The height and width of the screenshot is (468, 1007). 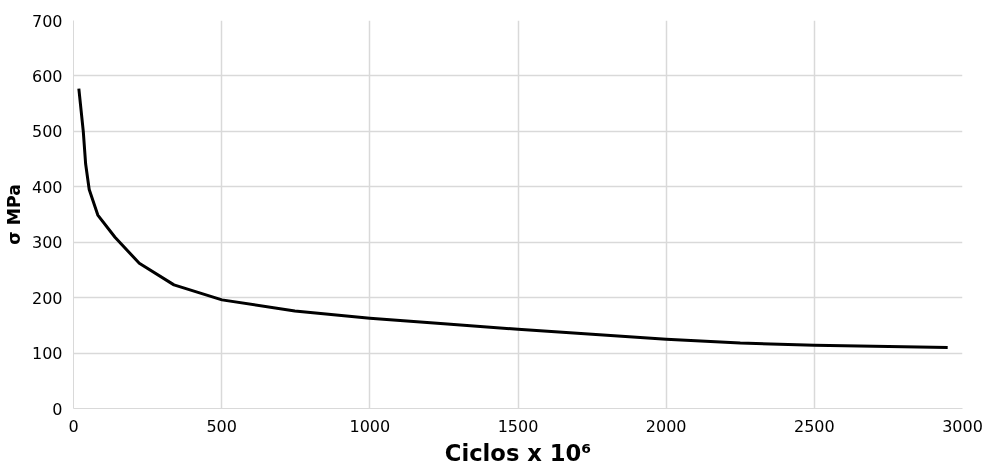 I want to click on y-axis-title: σ MPa, so click(x=13, y=214).